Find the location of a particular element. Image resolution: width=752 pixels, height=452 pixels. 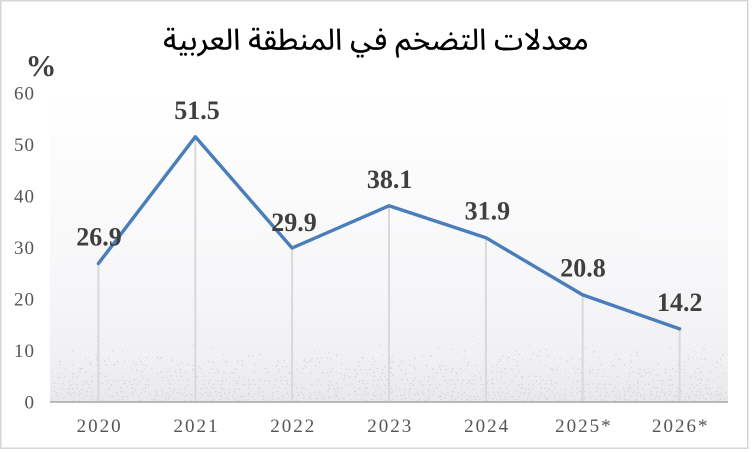

svg-text: 31.9 is located at coordinates (488, 211).